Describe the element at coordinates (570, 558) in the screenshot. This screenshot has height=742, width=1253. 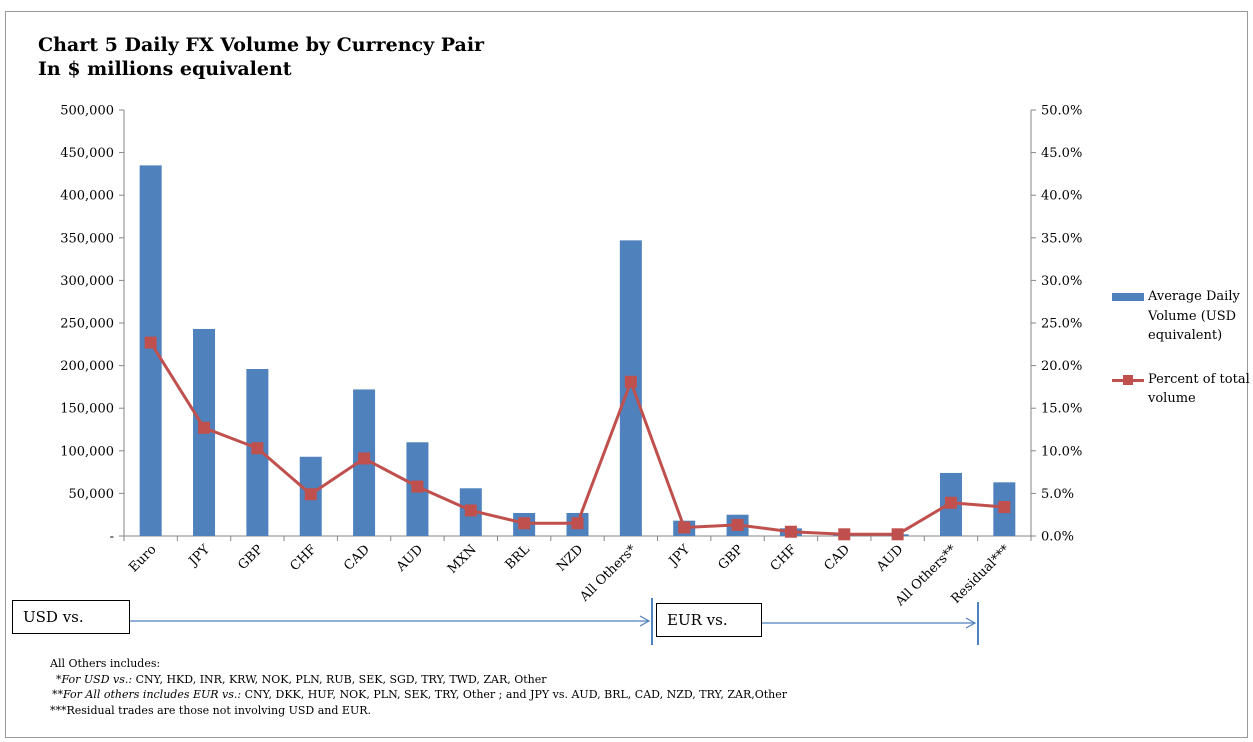
I see `category-label: NZD` at that location.